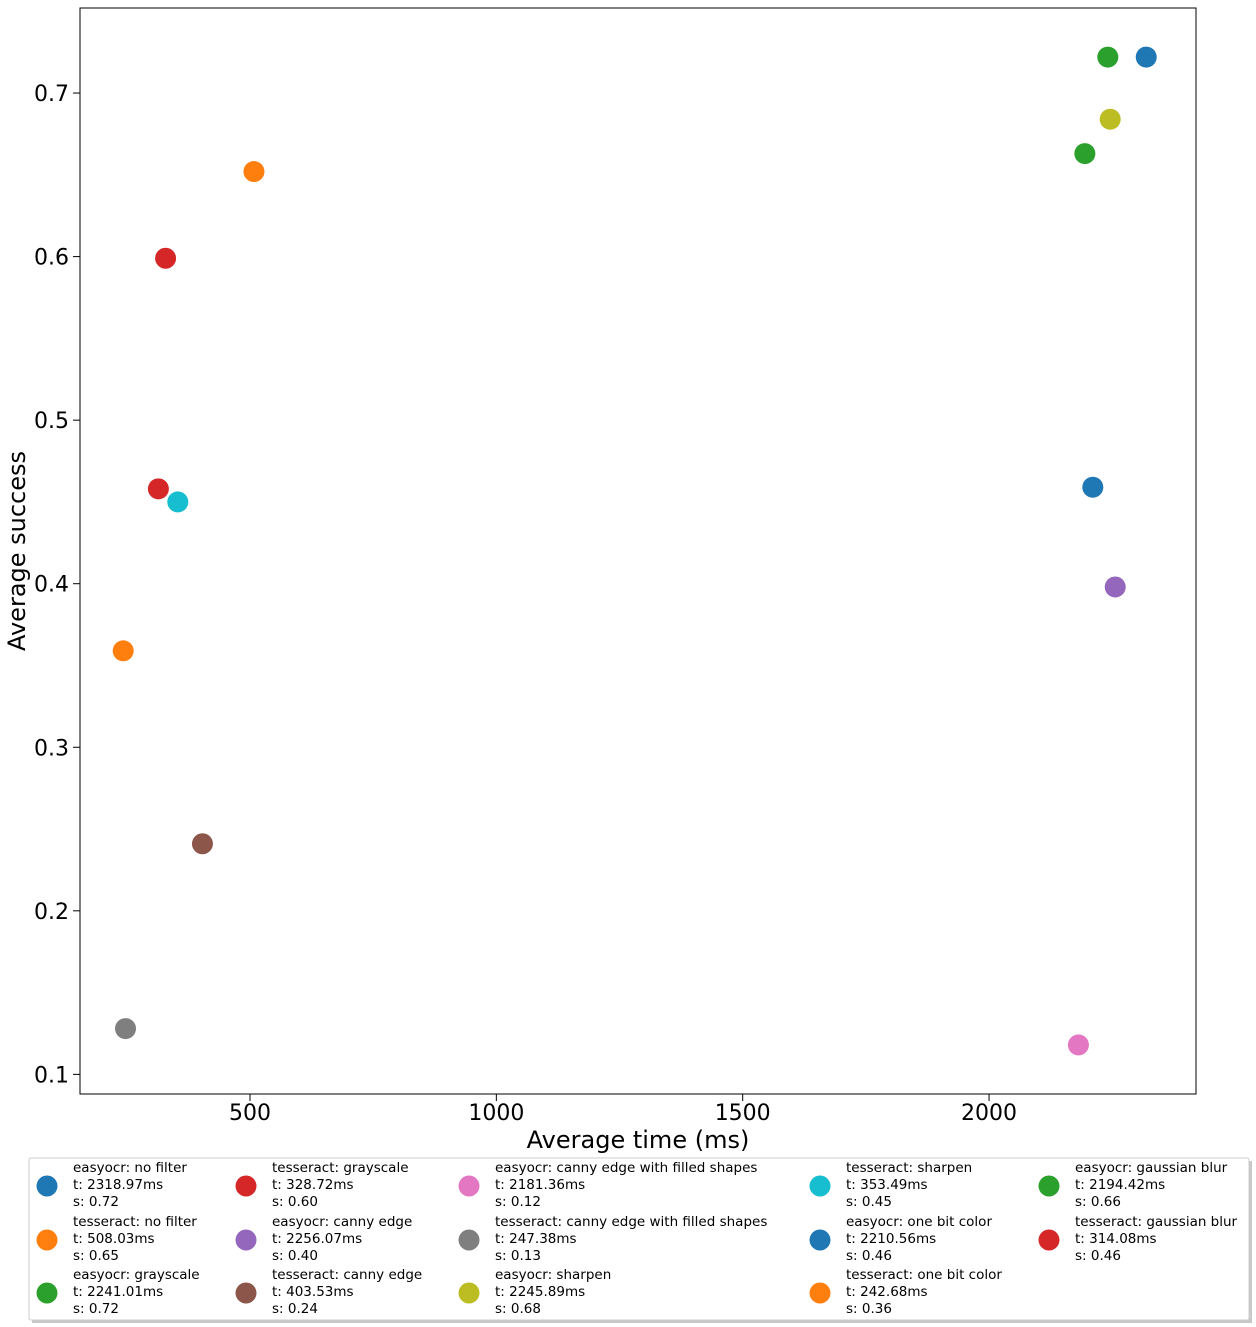  Describe the element at coordinates (1151, 1168) in the screenshot. I see `legend-label: easyocr: gaussian blur` at that location.